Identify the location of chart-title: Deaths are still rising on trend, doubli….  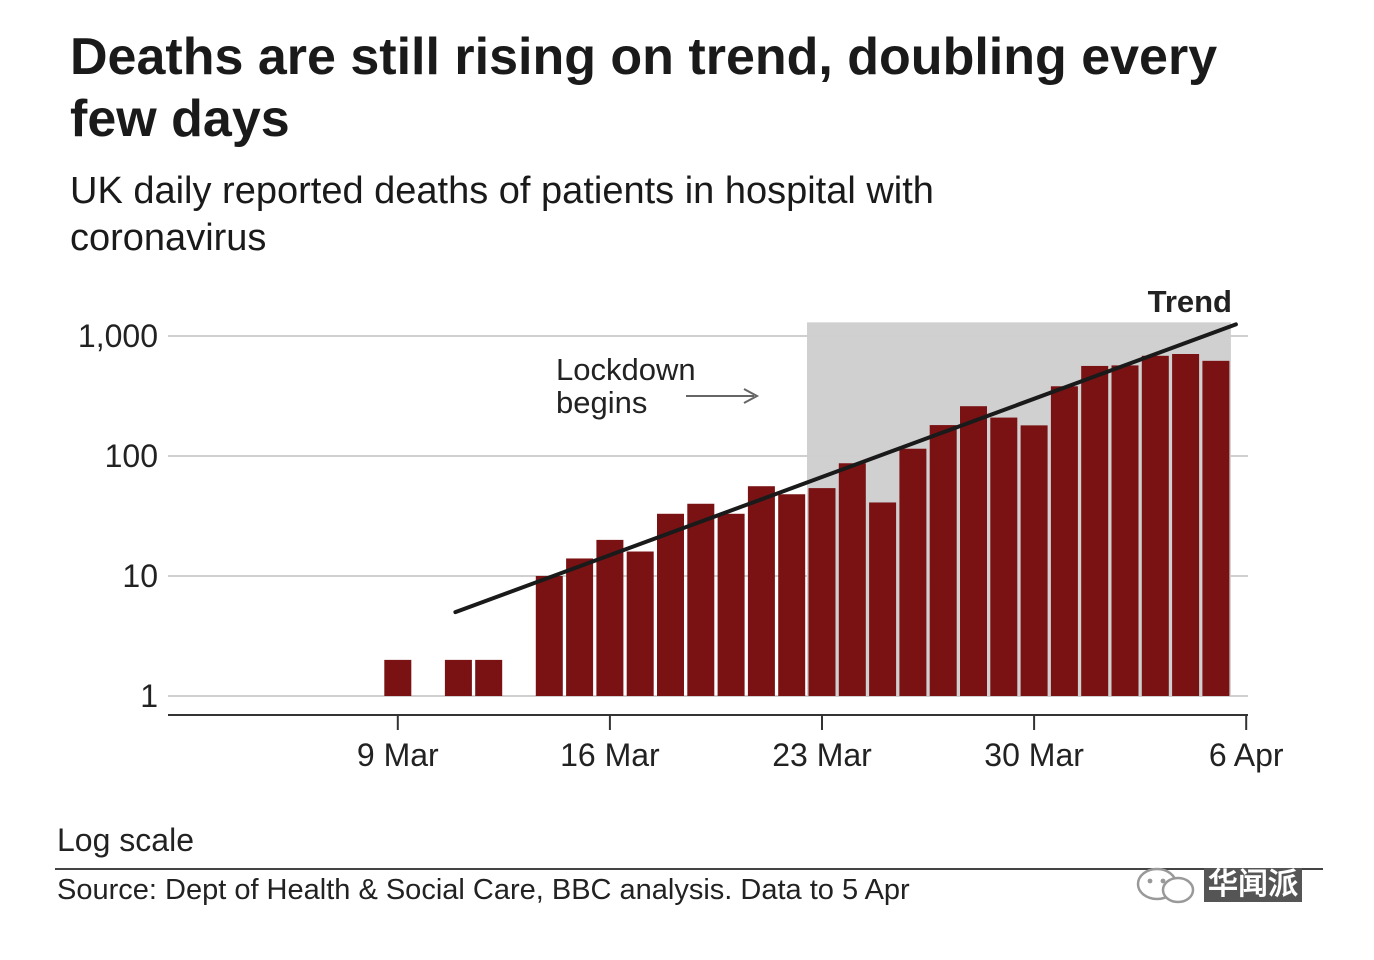
(644, 88).